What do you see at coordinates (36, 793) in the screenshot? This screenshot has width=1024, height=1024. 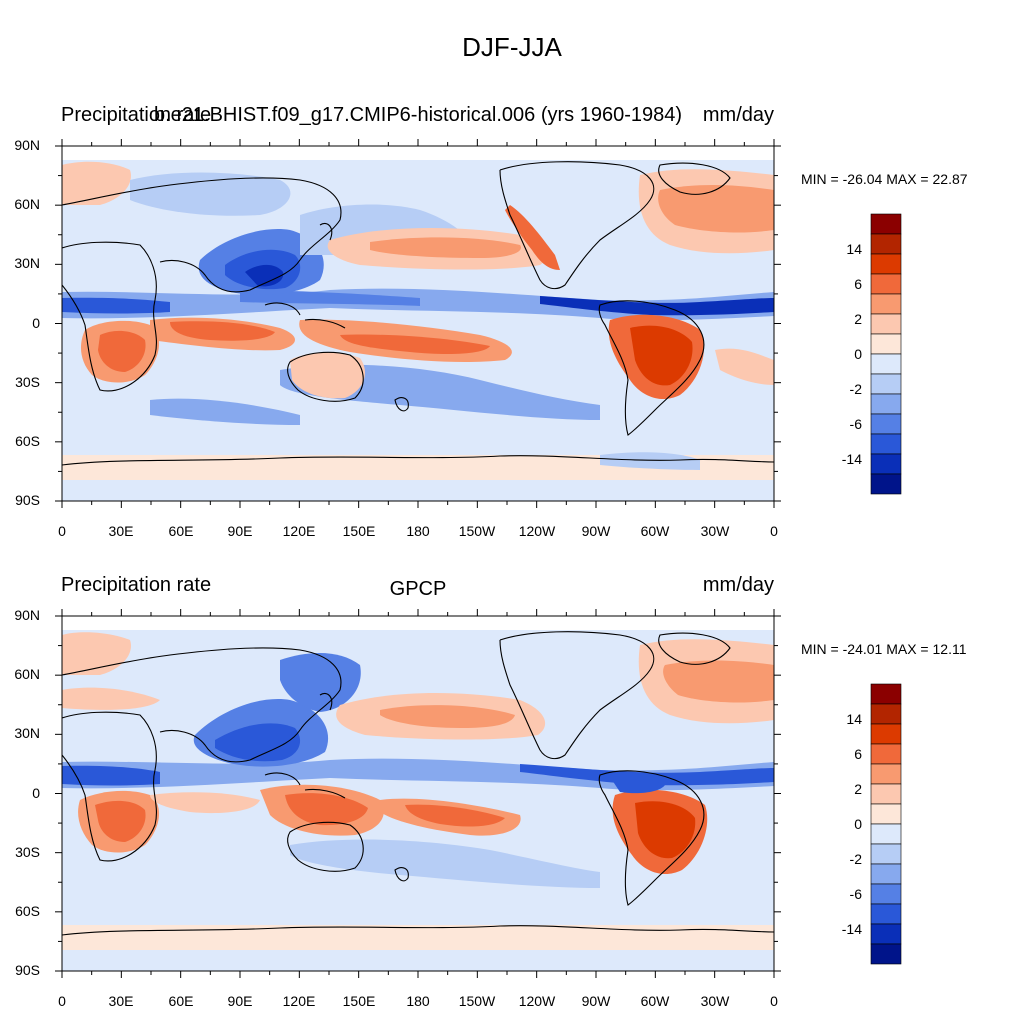 I see `p2-lat-tick-0: 0` at bounding box center [36, 793].